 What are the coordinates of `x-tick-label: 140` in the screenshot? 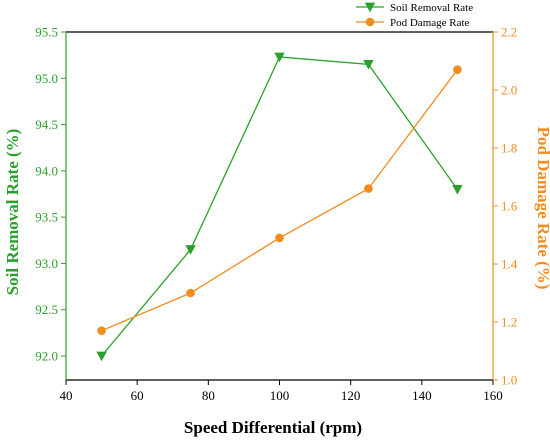 It's located at (422, 395).